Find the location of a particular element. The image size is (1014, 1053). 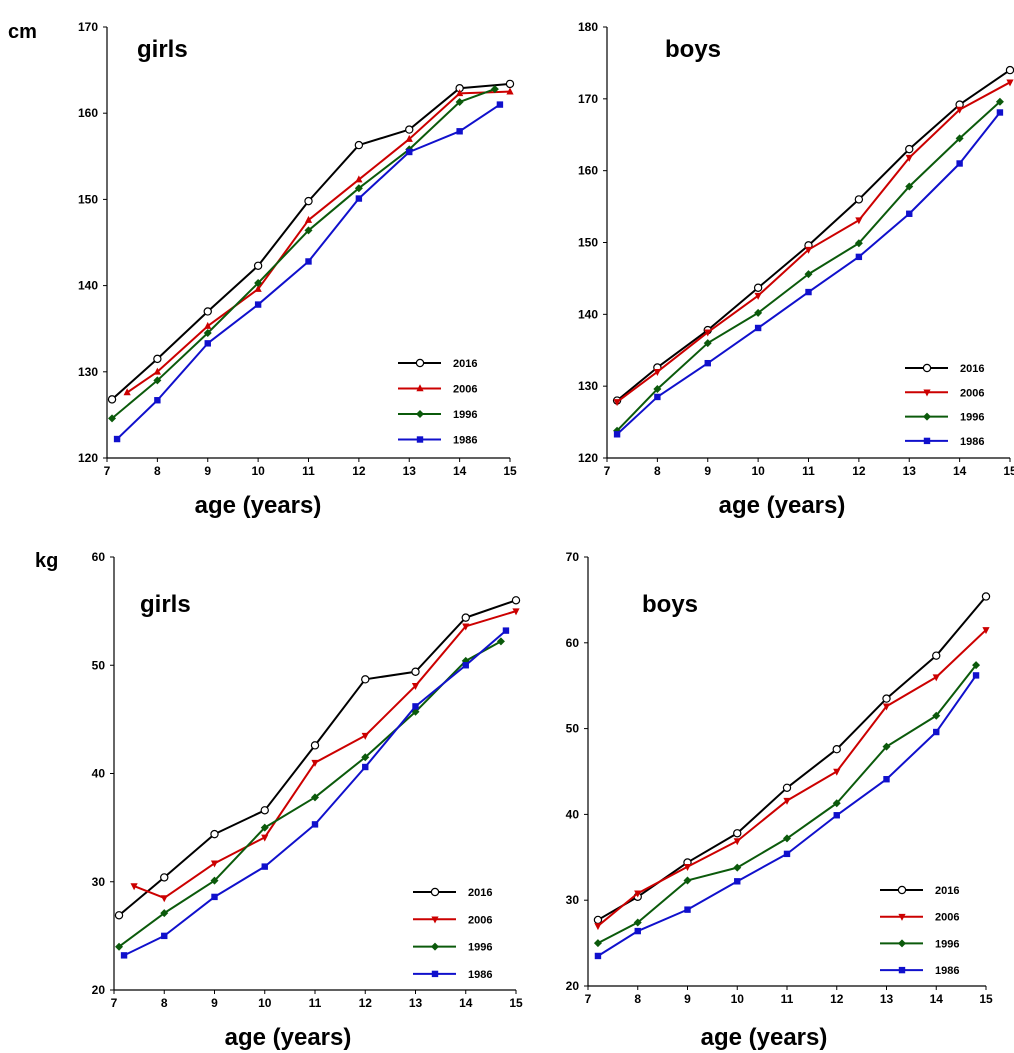

y-tick-label: 130 is located at coordinates (588, 386).